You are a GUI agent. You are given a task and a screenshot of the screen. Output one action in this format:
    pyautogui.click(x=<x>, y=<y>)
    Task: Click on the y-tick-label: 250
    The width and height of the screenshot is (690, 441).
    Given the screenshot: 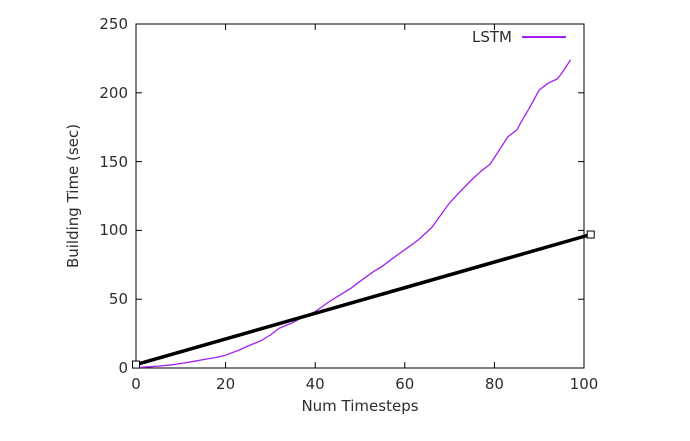 What is the action you would take?
    pyautogui.click(x=113, y=24)
    